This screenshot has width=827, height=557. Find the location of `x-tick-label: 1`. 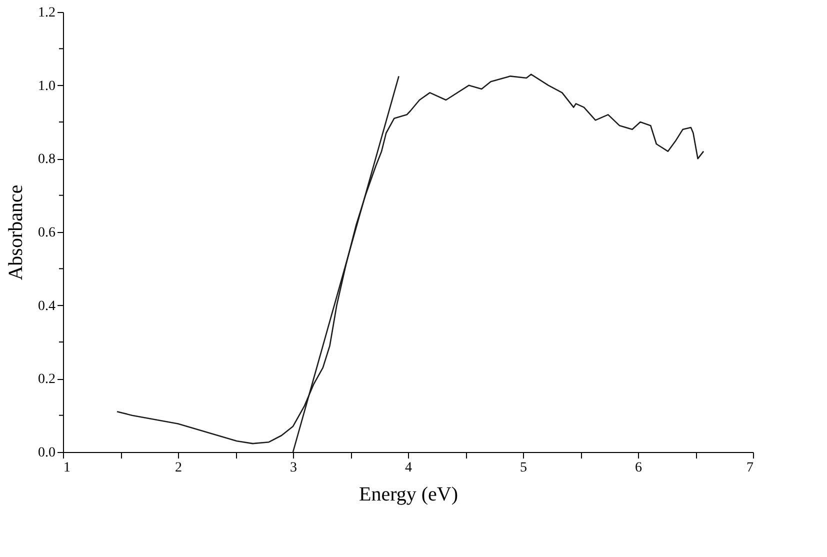

x-tick-label: 1 is located at coordinates (67, 468).